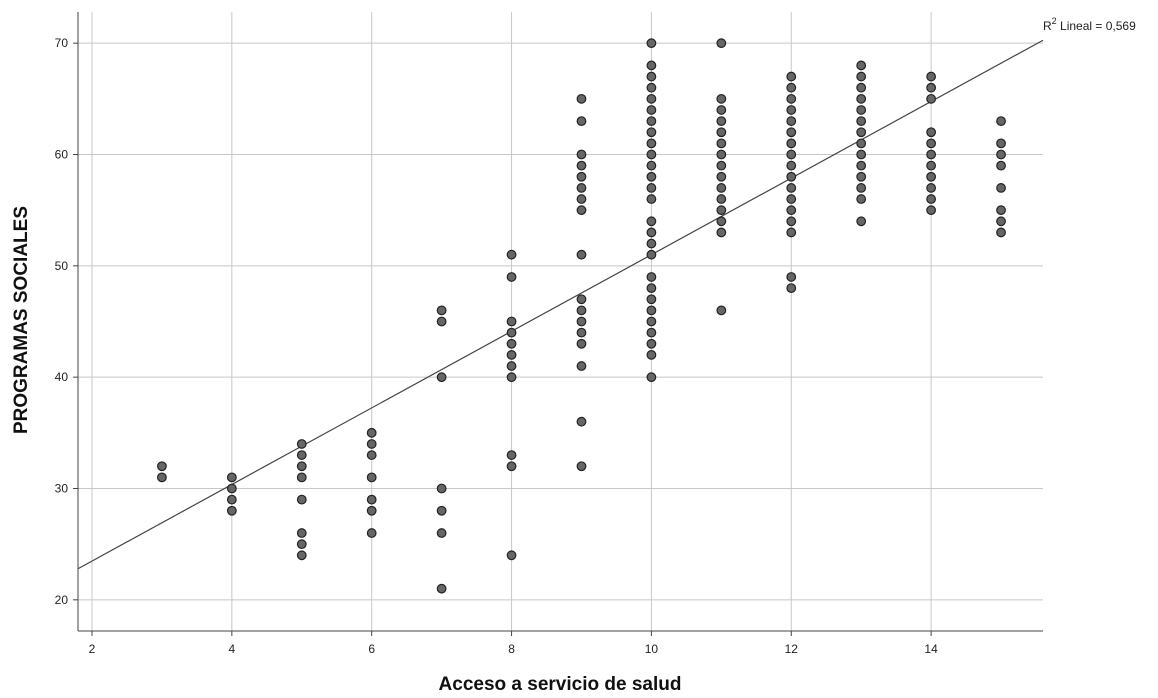 The image size is (1158, 698). Describe the element at coordinates (1096, 26) in the screenshot. I see `r-squared-value: Lineal = 0,569` at that location.